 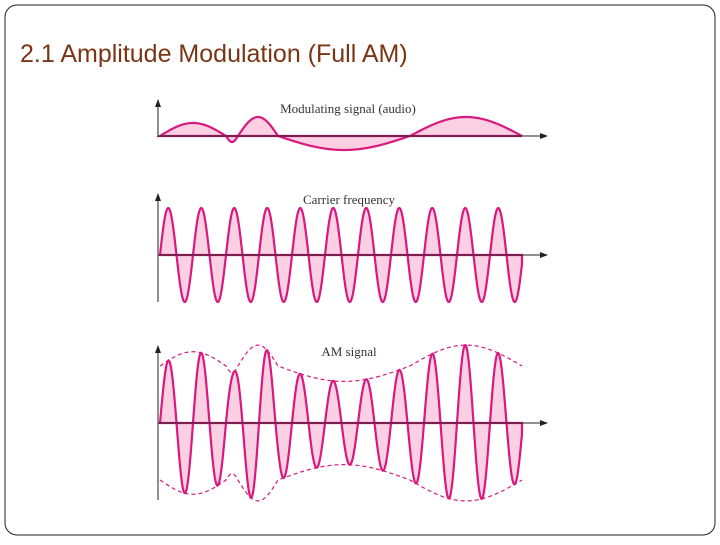 What do you see at coordinates (349, 199) in the screenshot?
I see `panel-label: Carrier frequency` at bounding box center [349, 199].